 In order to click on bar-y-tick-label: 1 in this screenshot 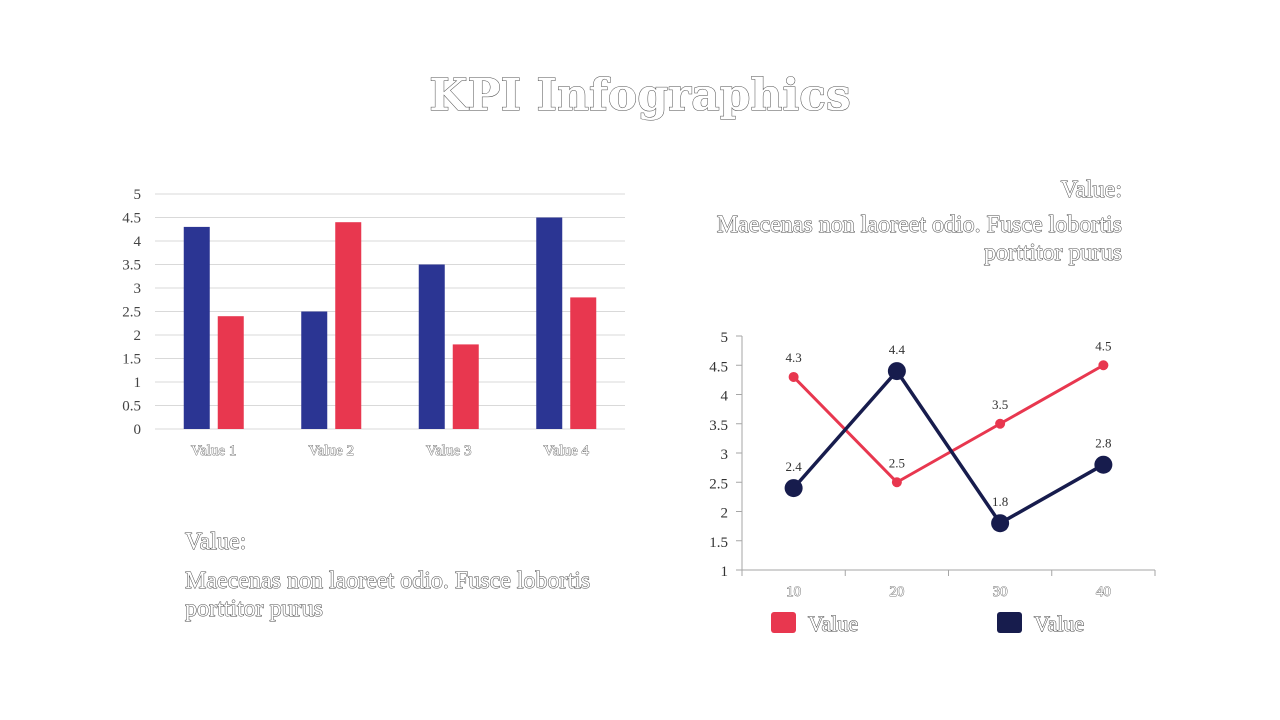, I will do `click(138, 383)`.